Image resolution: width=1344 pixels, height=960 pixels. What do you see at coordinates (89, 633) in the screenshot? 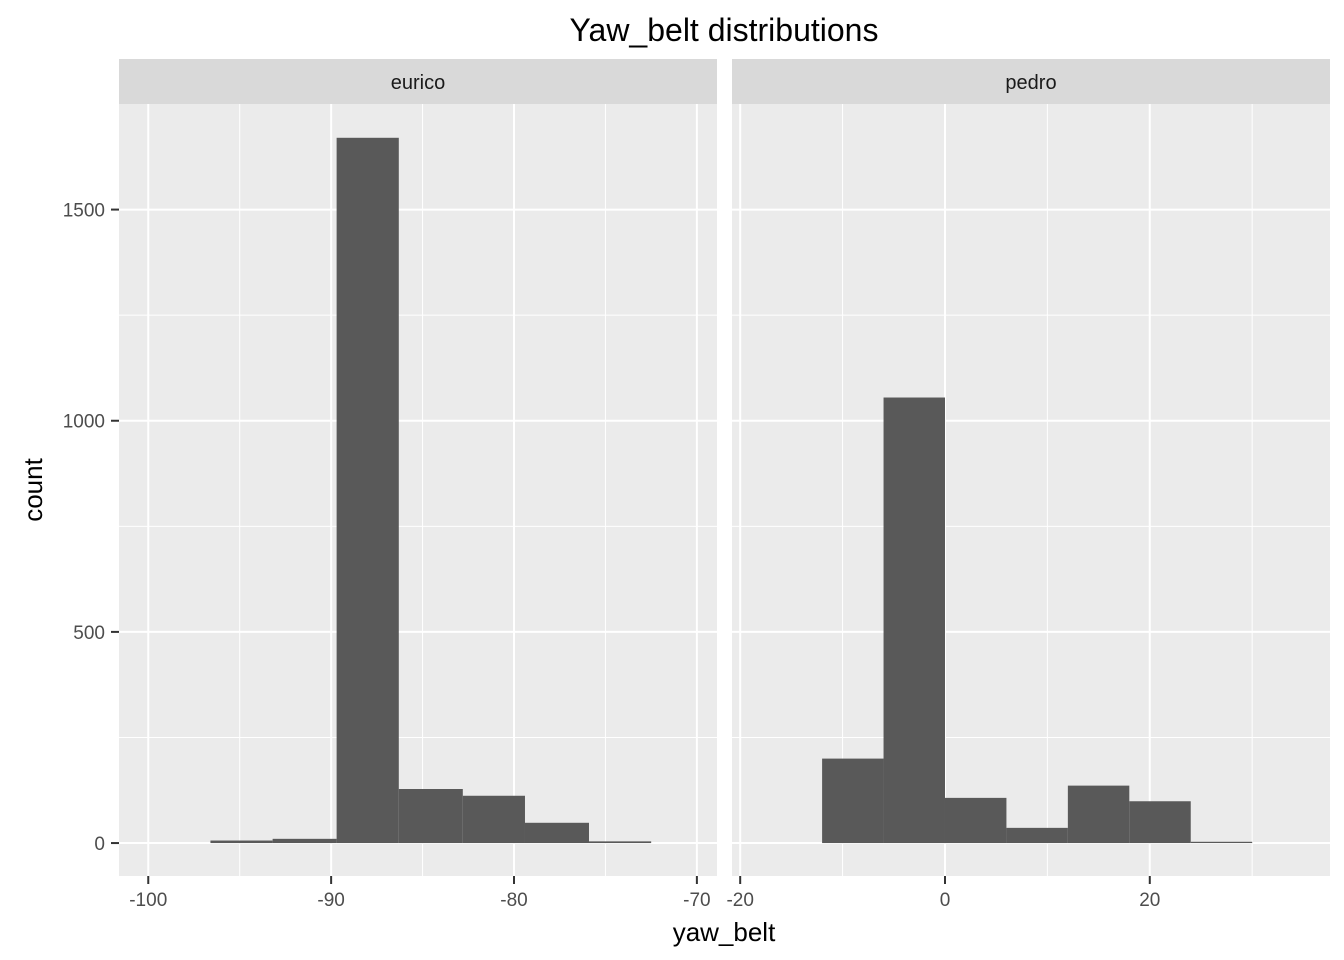
I see `y-tick-label: 500` at bounding box center [89, 633].